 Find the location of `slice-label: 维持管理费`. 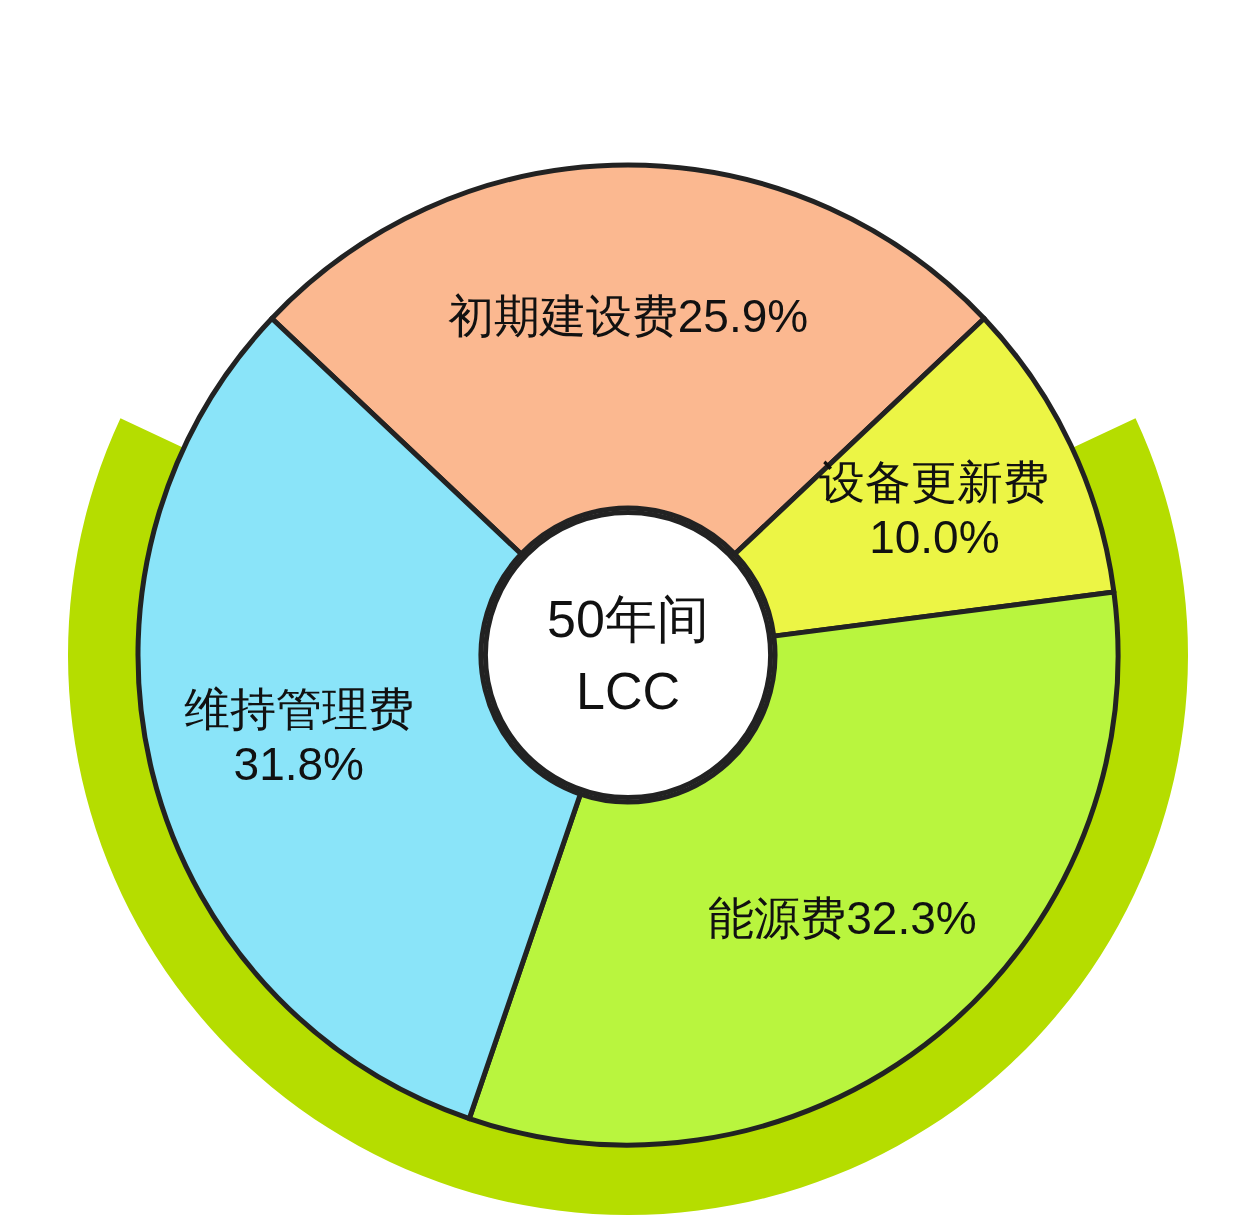

slice-label: 维持管理费 is located at coordinates (298, 708).